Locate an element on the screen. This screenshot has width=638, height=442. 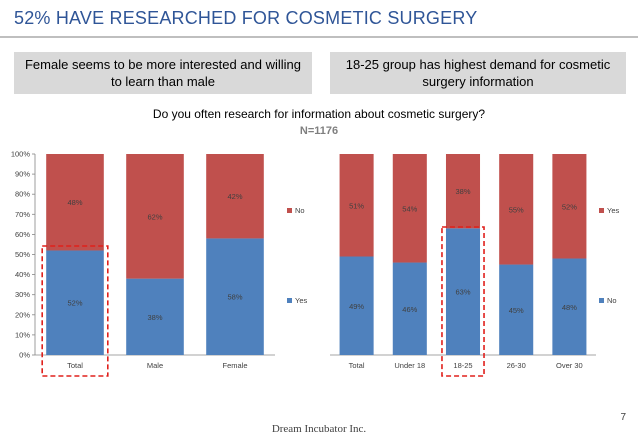
data-label: 62% is located at coordinates (154, 216).